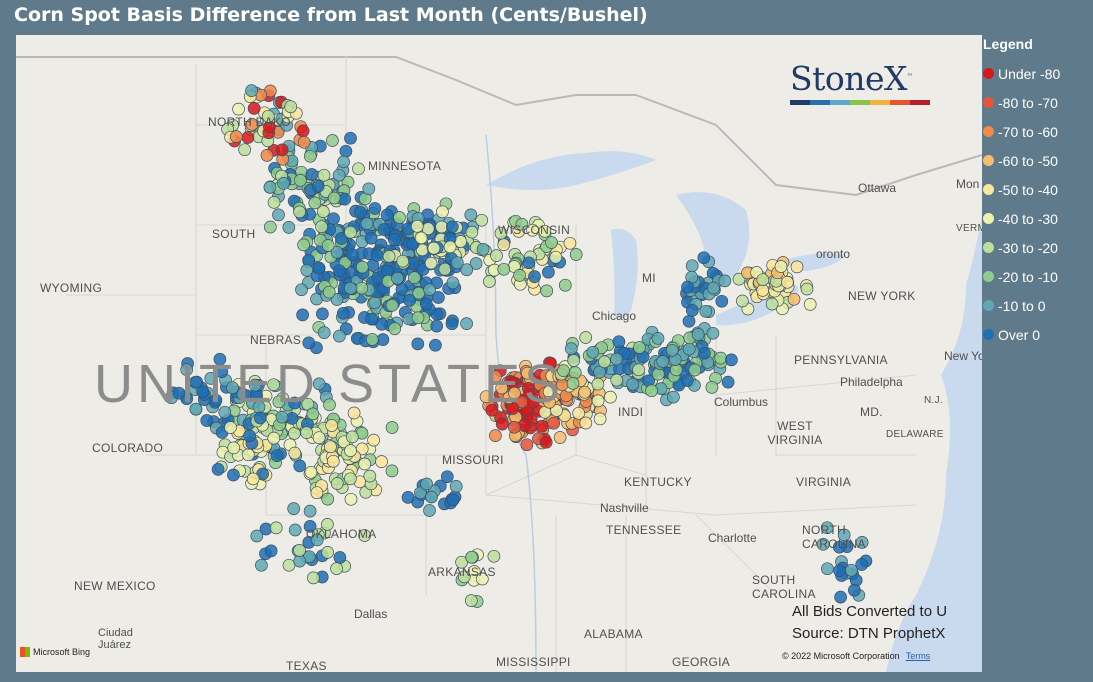 The height and width of the screenshot is (682, 1093). I want to click on bing-logo-icon, so click(25, 652).